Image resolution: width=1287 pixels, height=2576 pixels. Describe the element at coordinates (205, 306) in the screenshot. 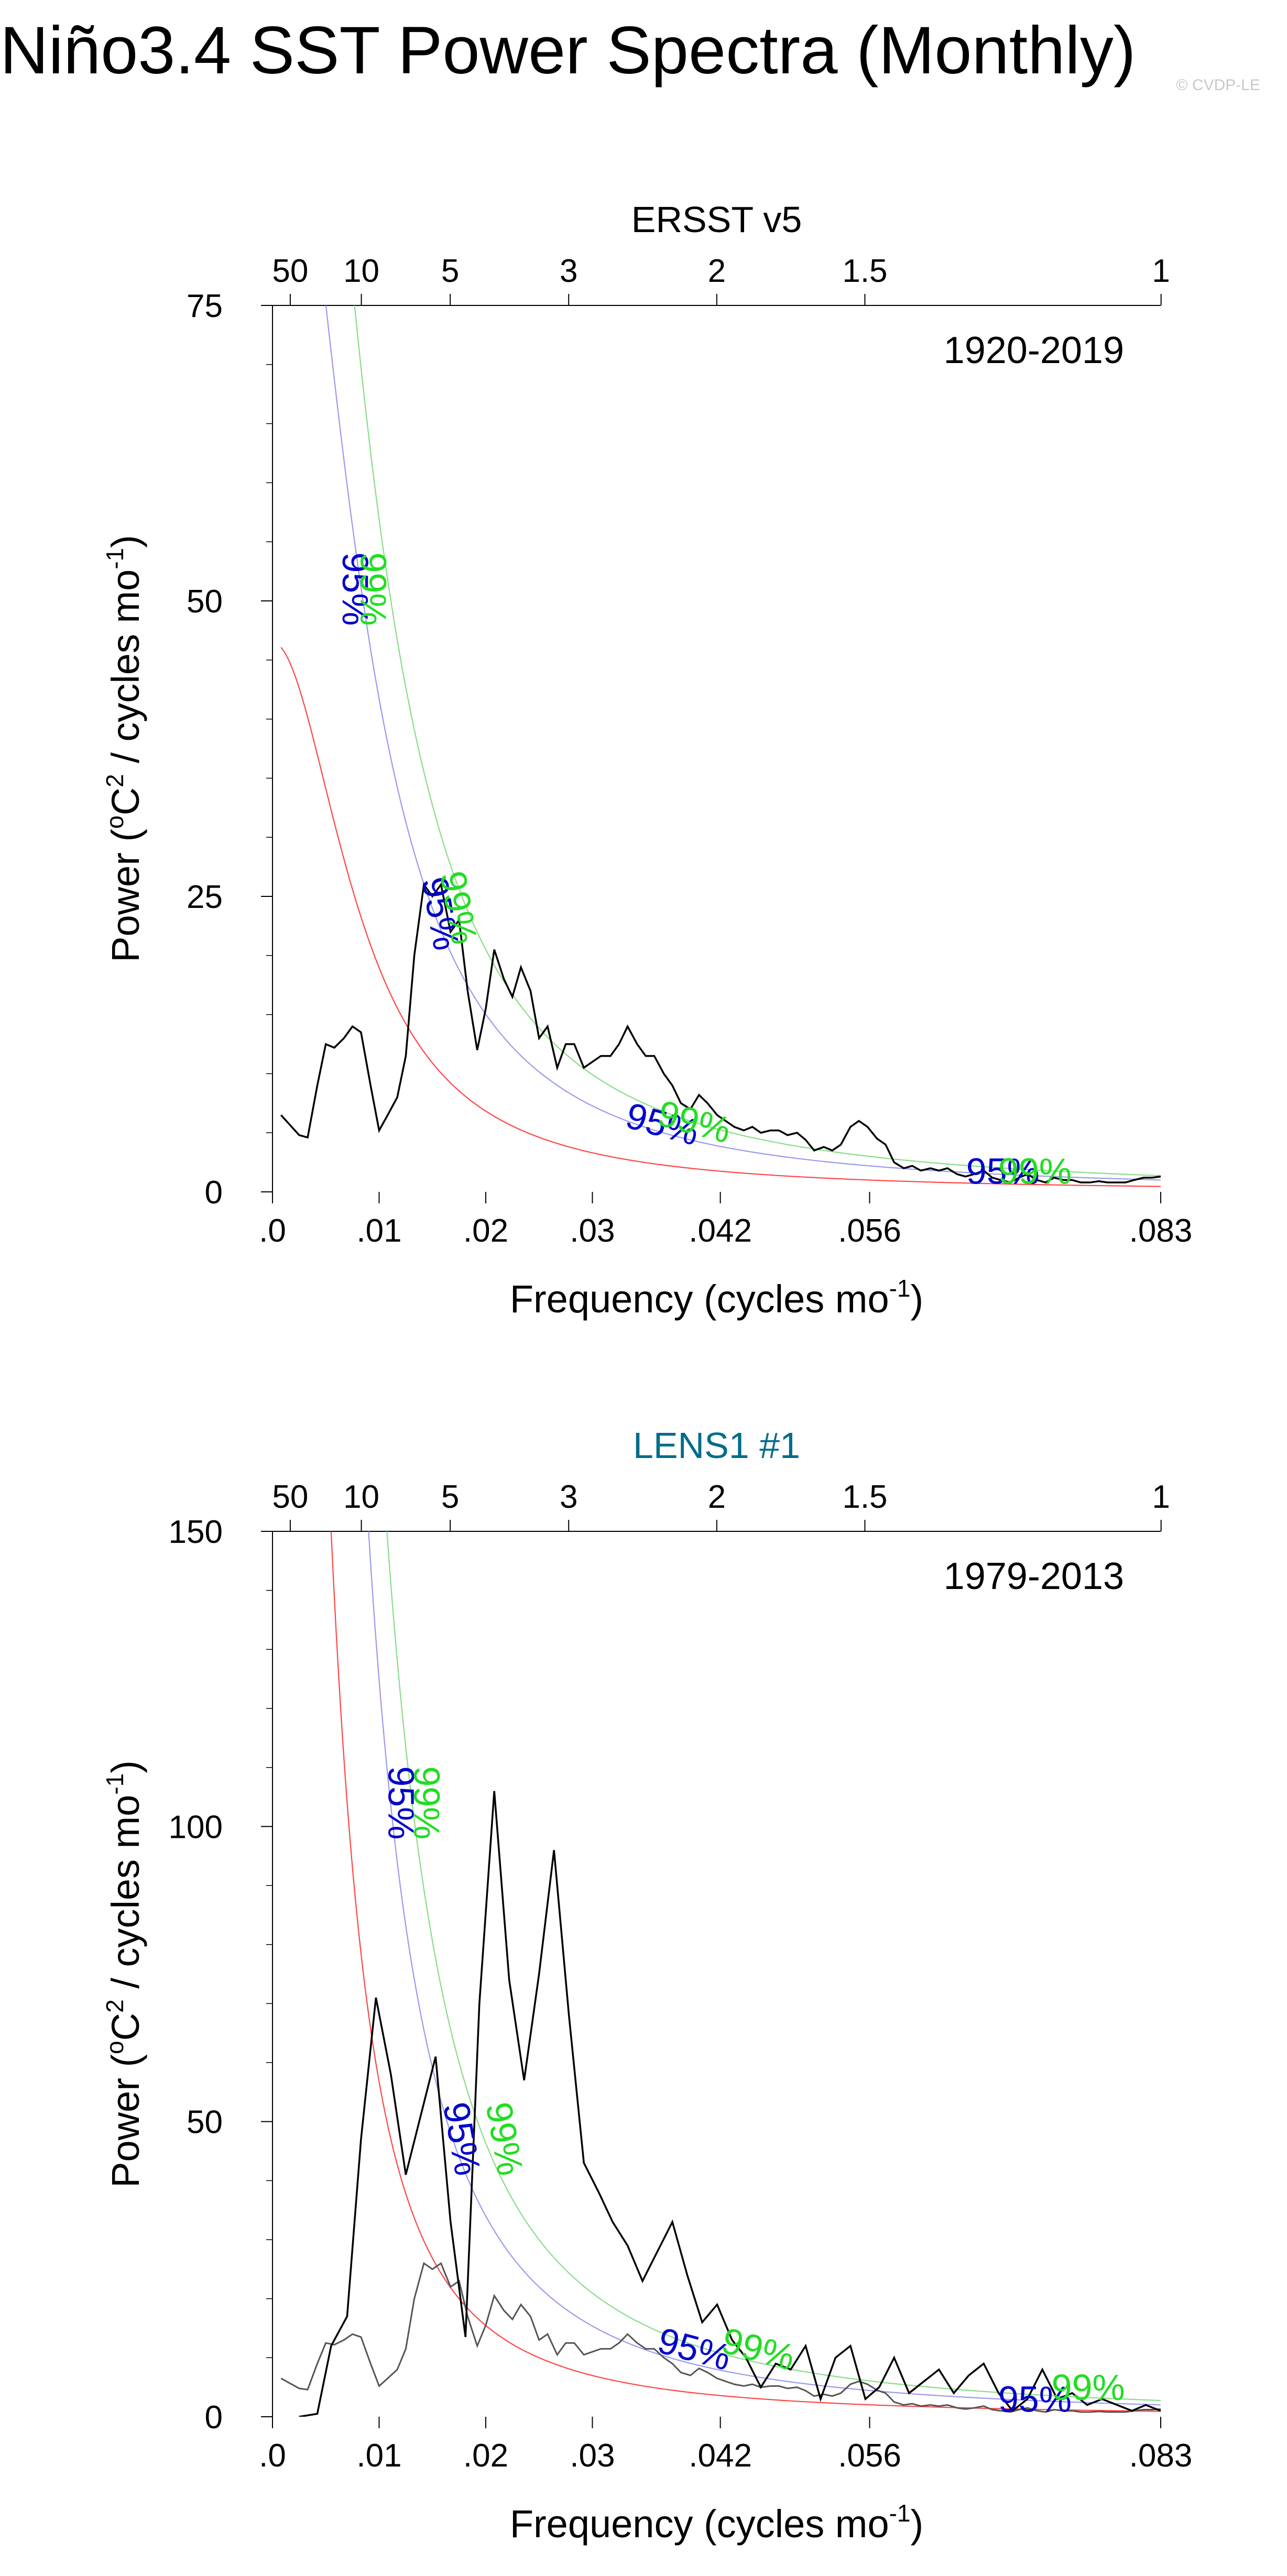

I see `y-tick-label: 75` at that location.